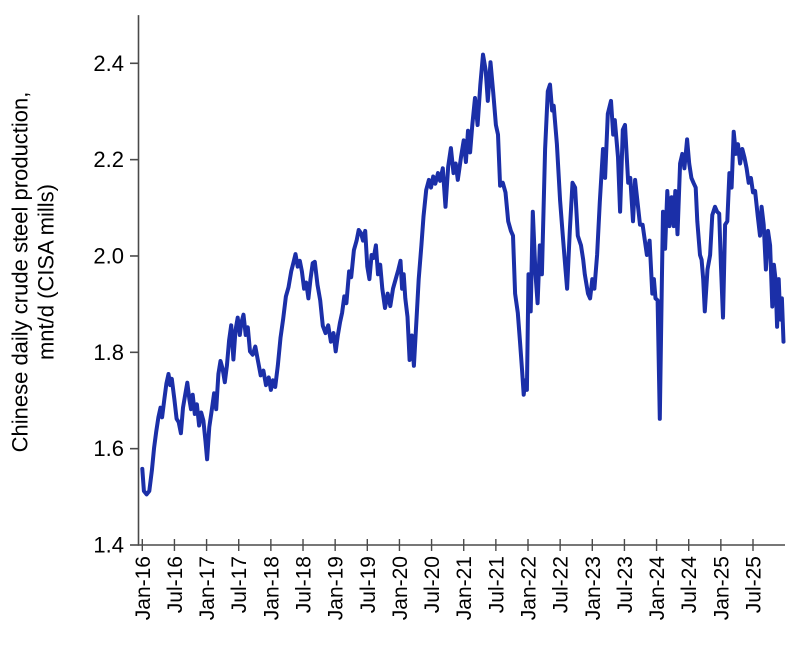  What do you see at coordinates (20, 272) in the screenshot?
I see `y-axis-title-line1: Chinese daily crude steel production,` at bounding box center [20, 272].